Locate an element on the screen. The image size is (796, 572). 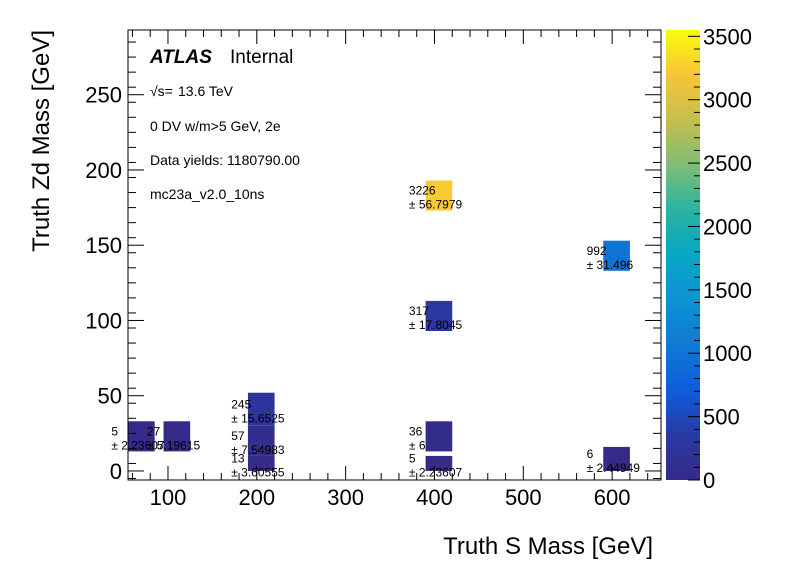
bin-error-label: ± 31.496 is located at coordinates (610, 265).